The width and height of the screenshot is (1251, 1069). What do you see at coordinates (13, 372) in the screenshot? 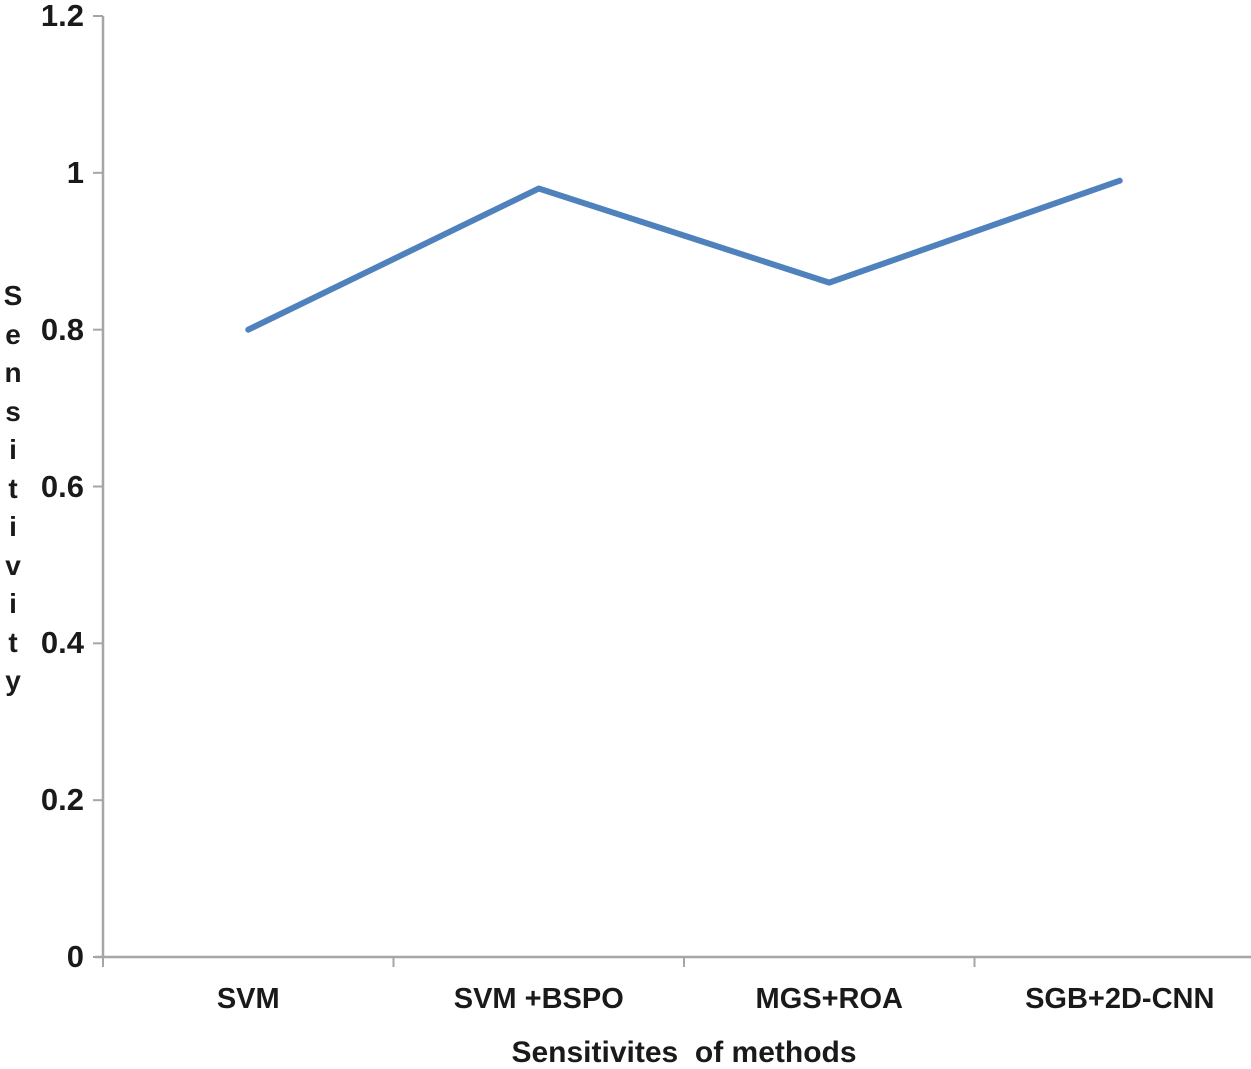
I see `y-axis-title-letter: n` at bounding box center [13, 372].